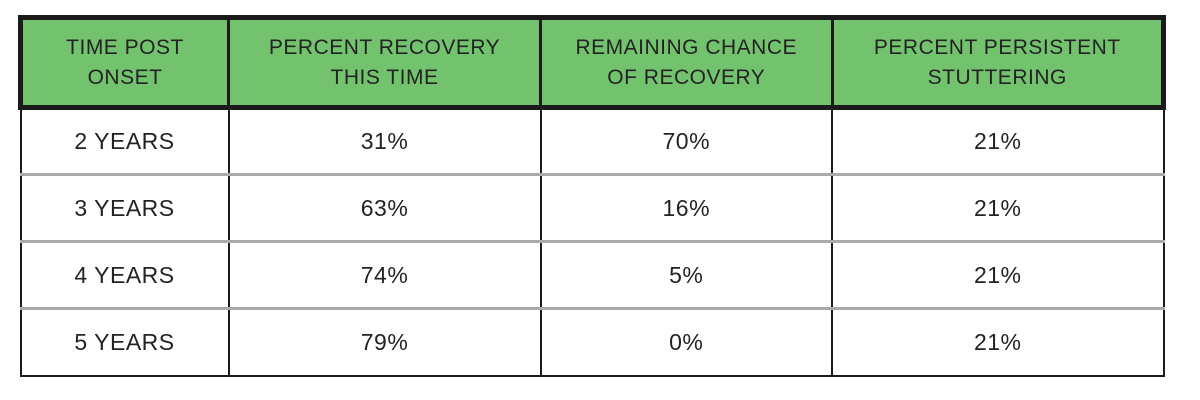 The height and width of the screenshot is (400, 1200). Describe the element at coordinates (124, 207) in the screenshot. I see `table-cell: 3 YEARS` at that location.